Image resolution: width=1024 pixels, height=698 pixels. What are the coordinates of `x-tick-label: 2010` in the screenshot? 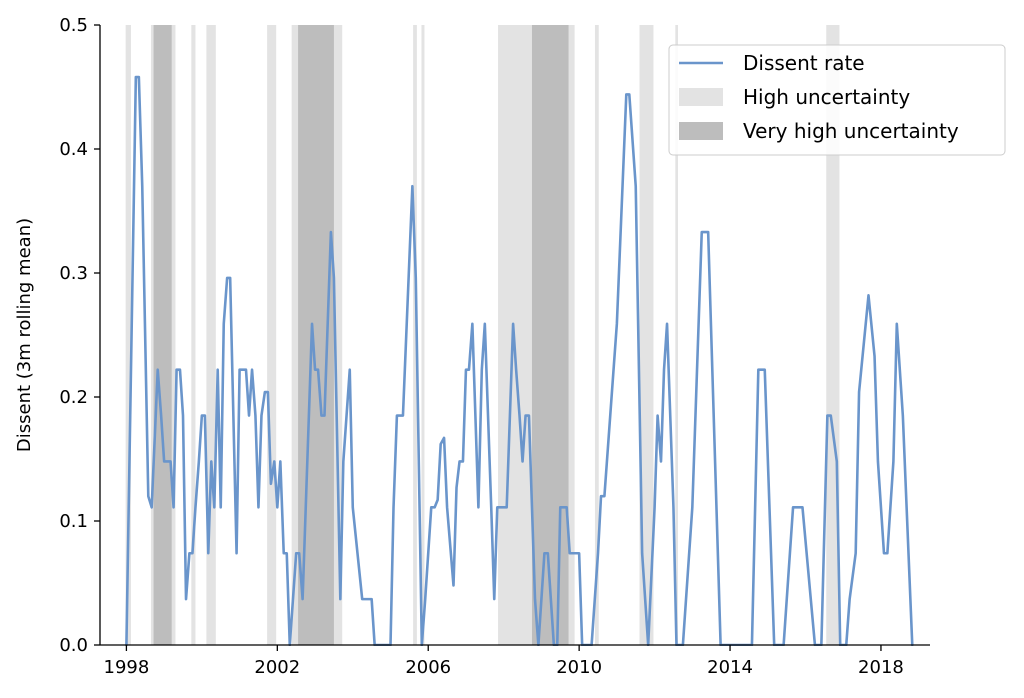 It's located at (579, 667).